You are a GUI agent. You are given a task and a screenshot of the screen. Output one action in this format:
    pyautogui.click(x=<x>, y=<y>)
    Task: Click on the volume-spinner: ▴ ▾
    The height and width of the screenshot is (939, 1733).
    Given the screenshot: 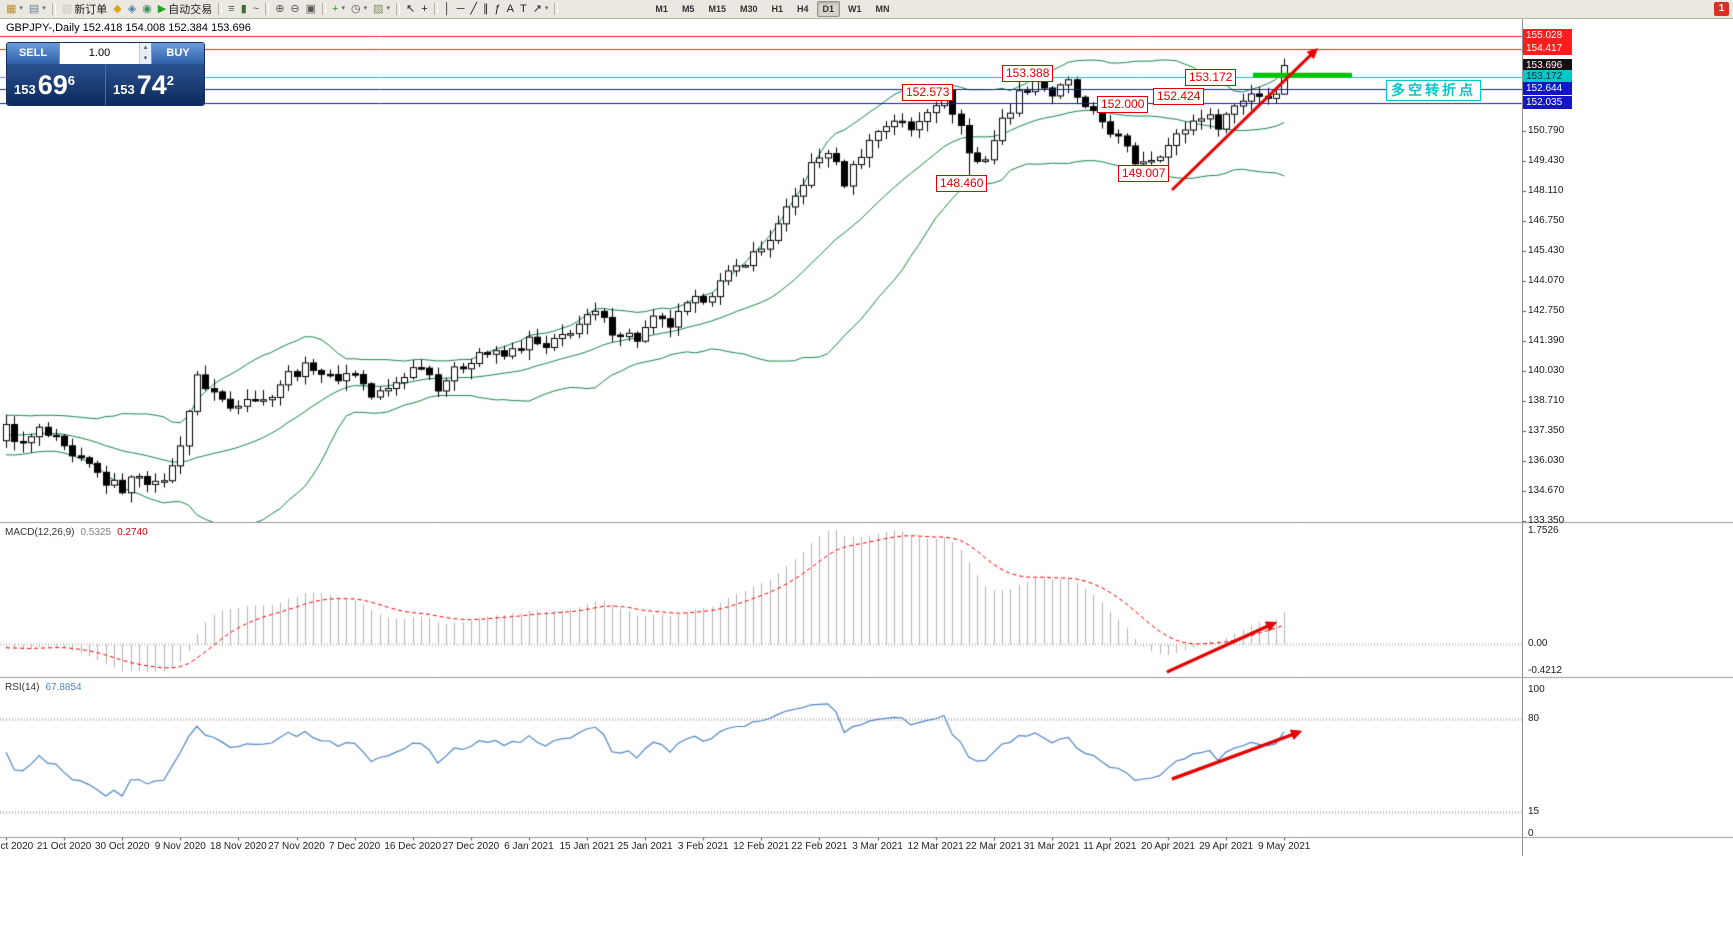 What is the action you would take?
    pyautogui.click(x=145, y=53)
    